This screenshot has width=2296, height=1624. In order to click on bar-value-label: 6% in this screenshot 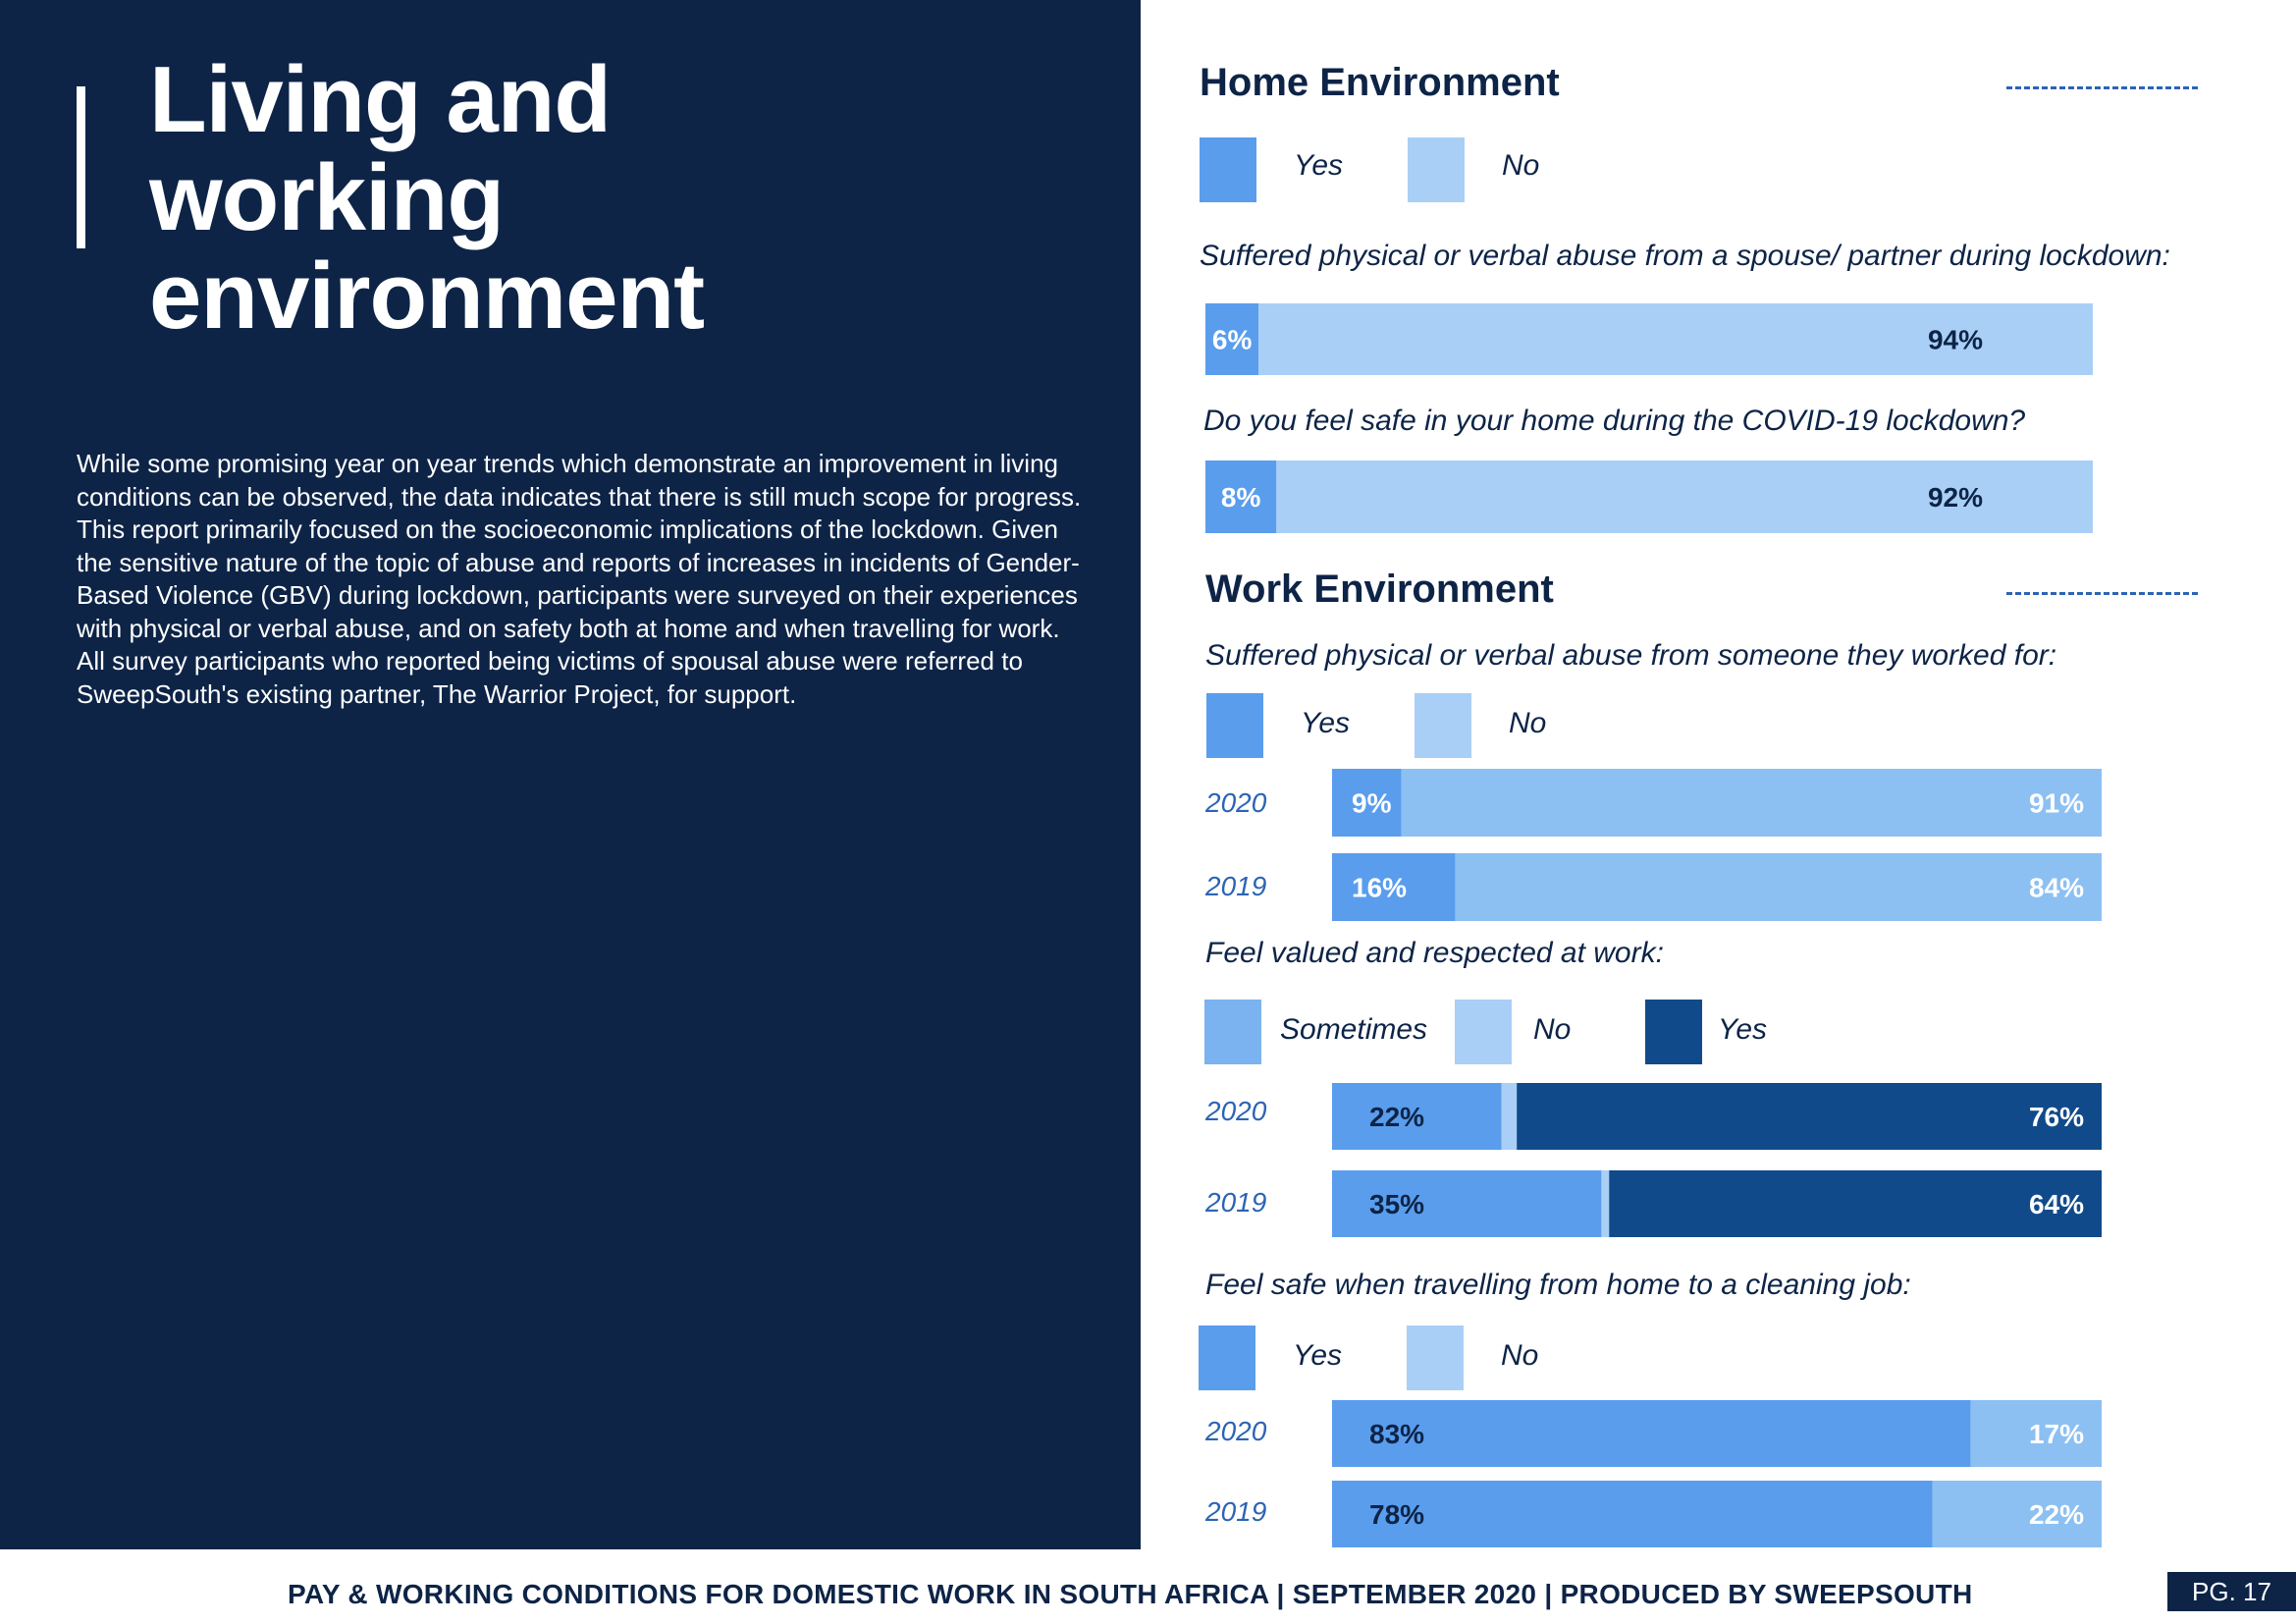, I will do `click(1232, 340)`.